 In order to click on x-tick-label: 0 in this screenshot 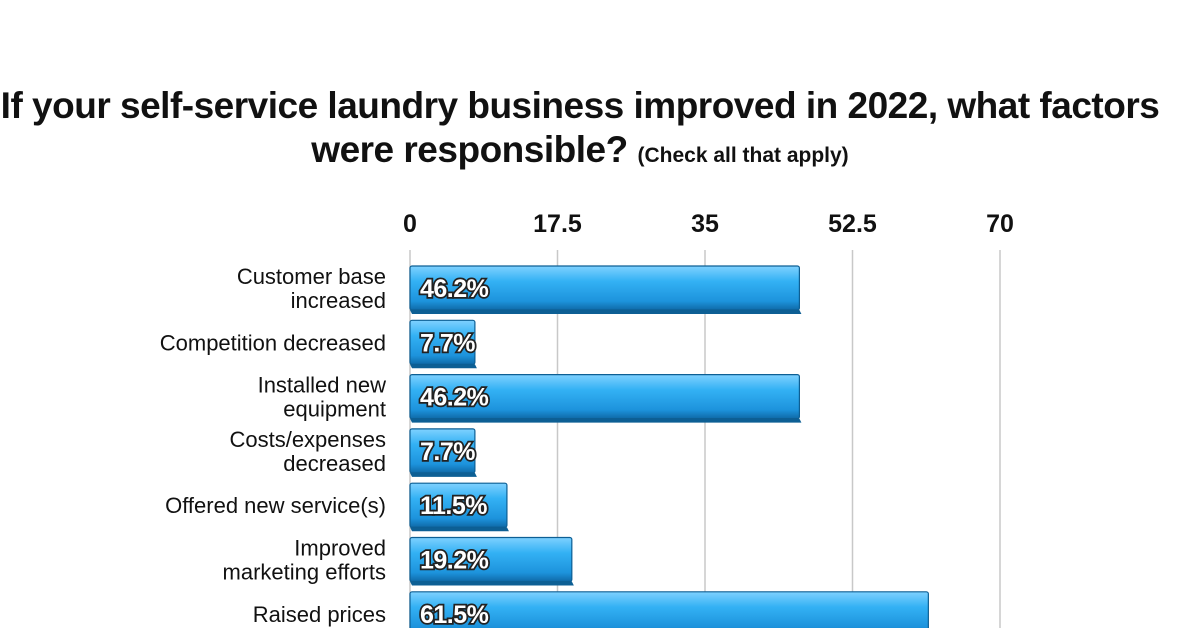, I will do `click(410, 224)`.